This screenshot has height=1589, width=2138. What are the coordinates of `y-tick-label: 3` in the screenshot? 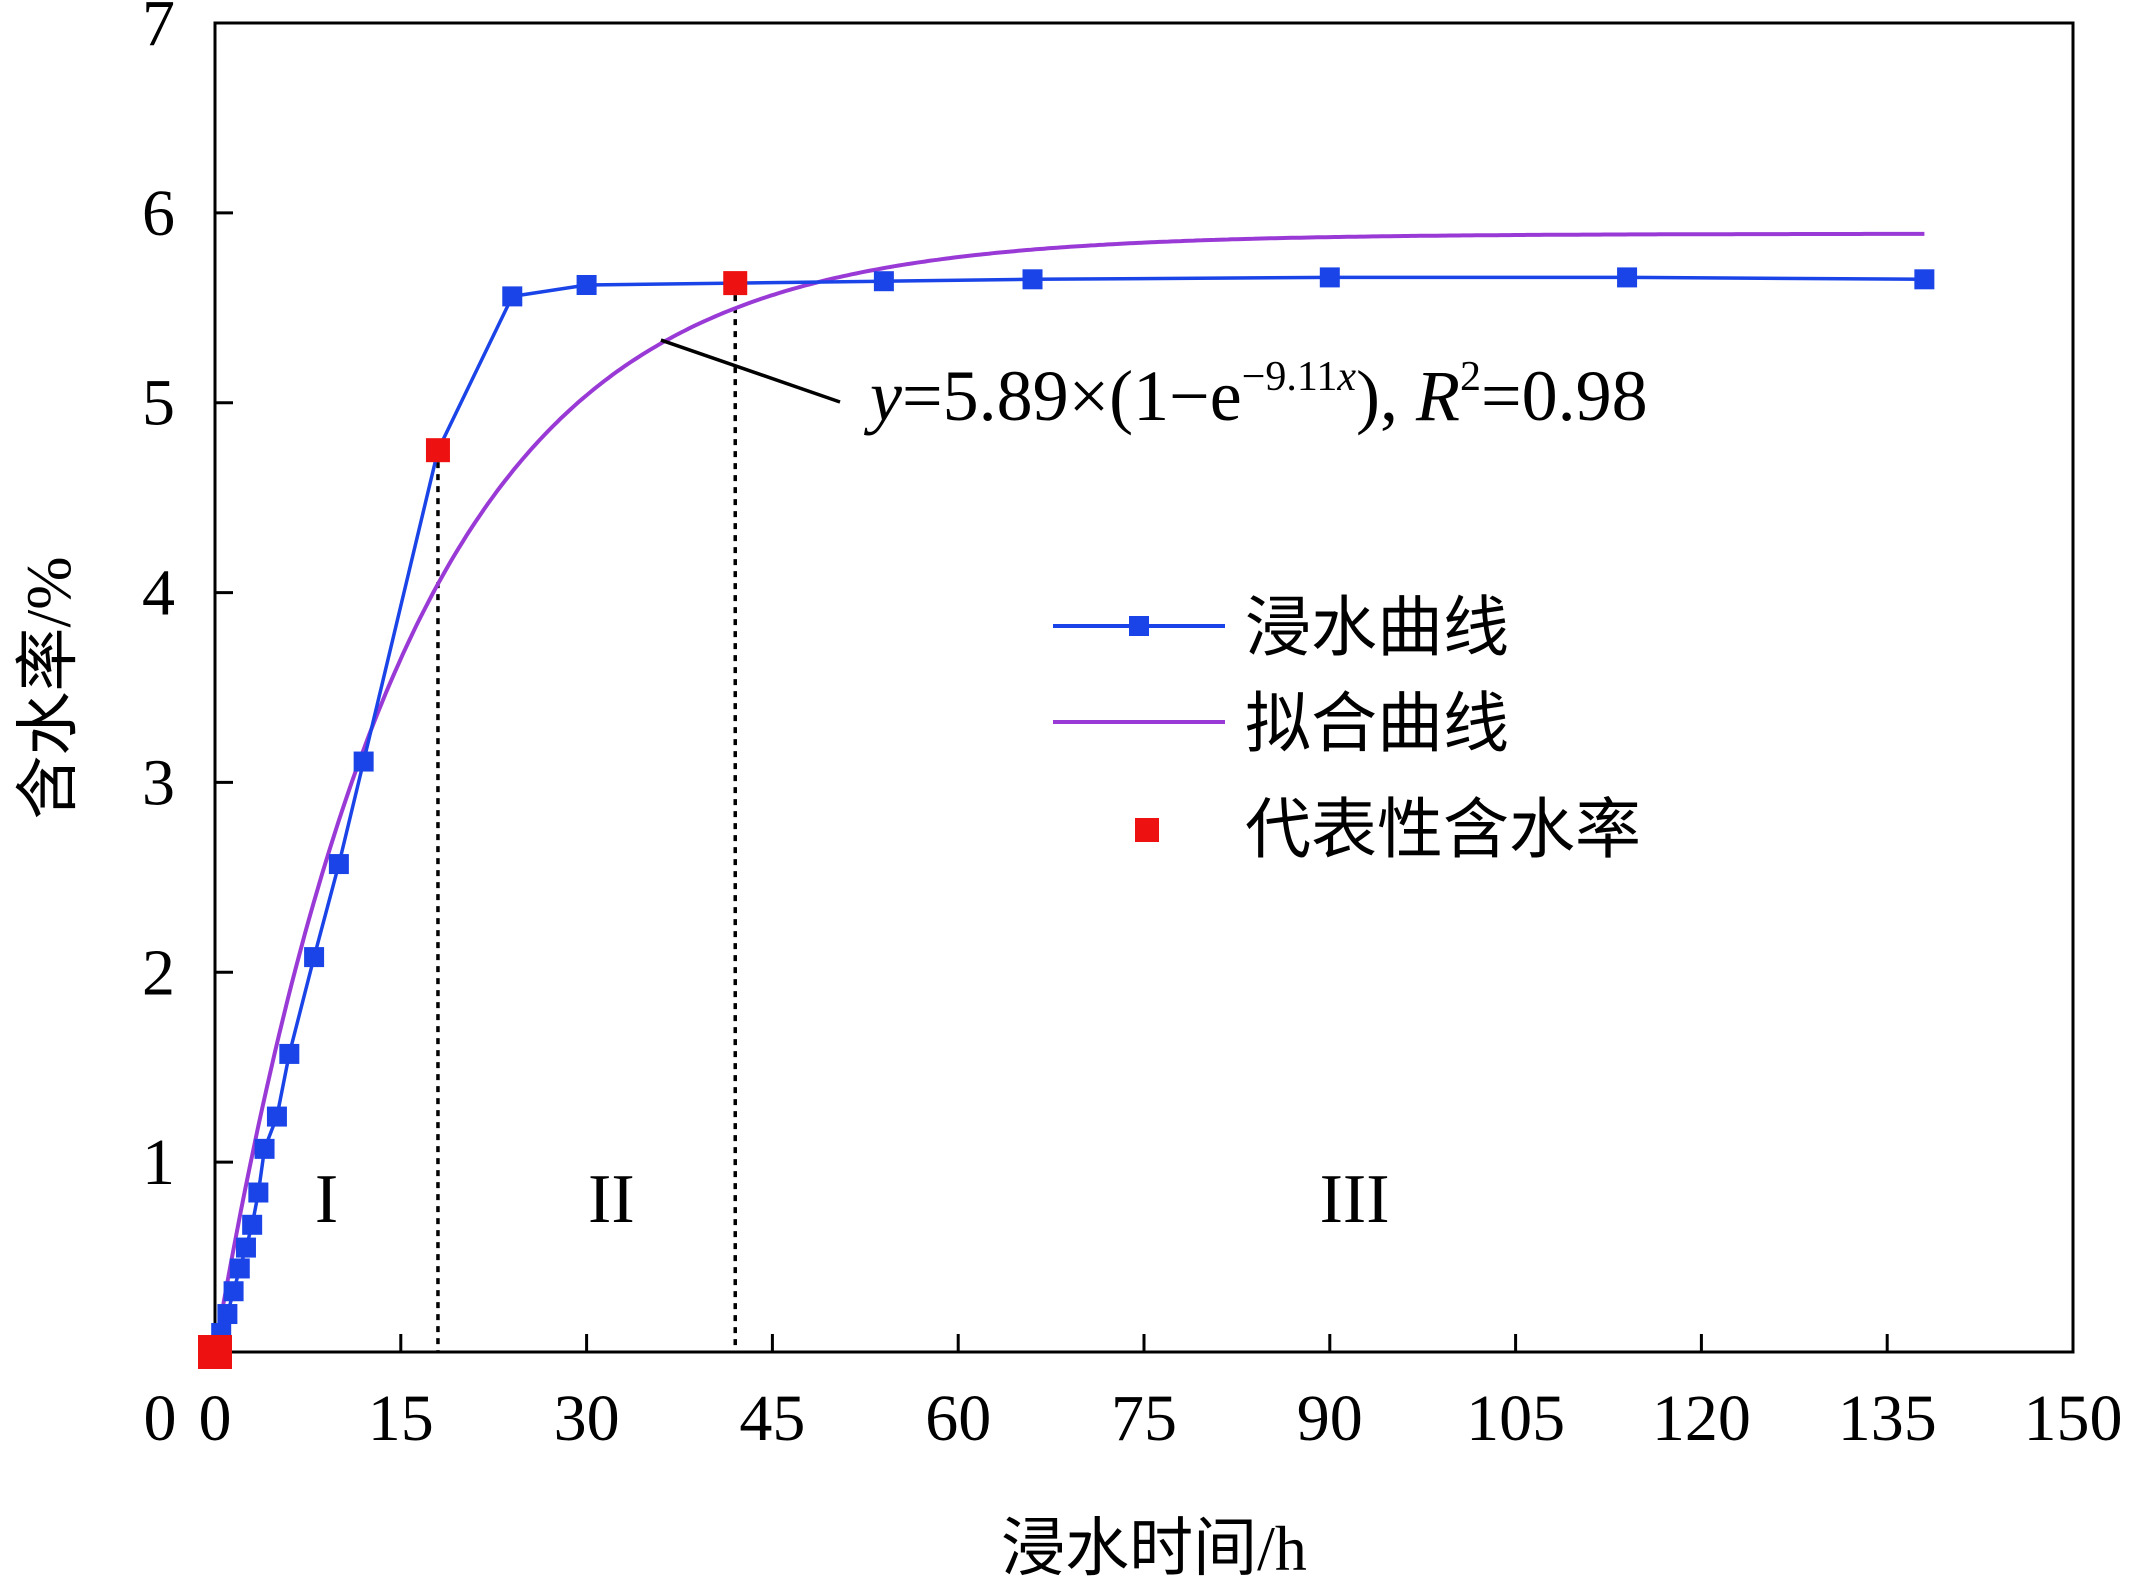 It's located at (158, 782).